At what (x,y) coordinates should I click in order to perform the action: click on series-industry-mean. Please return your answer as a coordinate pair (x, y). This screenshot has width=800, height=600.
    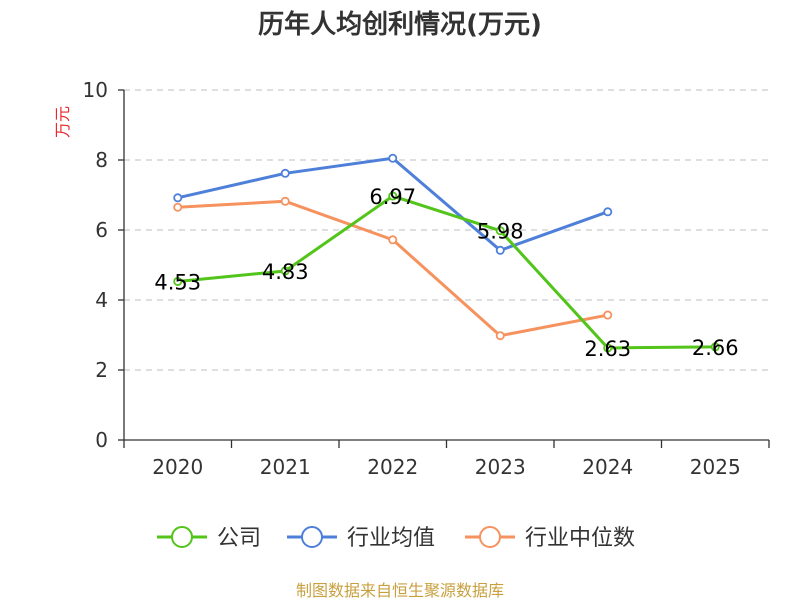
    Looking at the image, I should click on (393, 204).